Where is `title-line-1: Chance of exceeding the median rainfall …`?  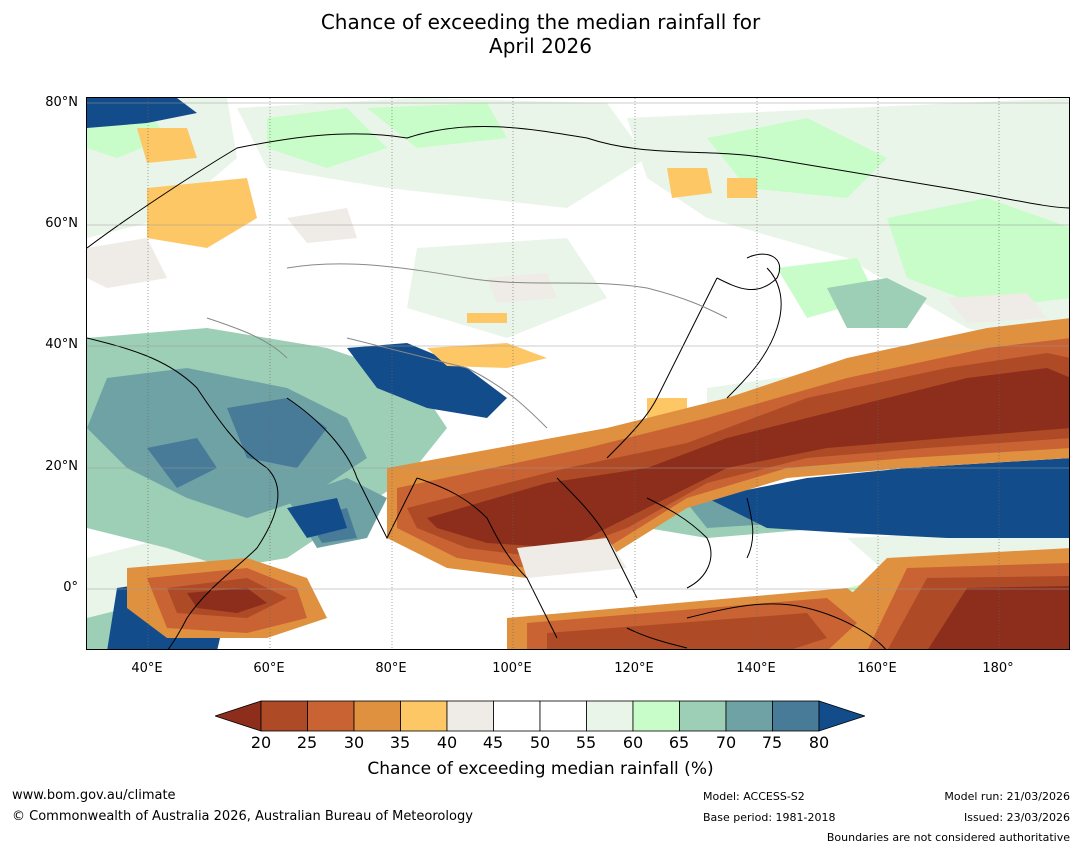
title-line-1: Chance of exceeding the median rainfall … is located at coordinates (540, 22).